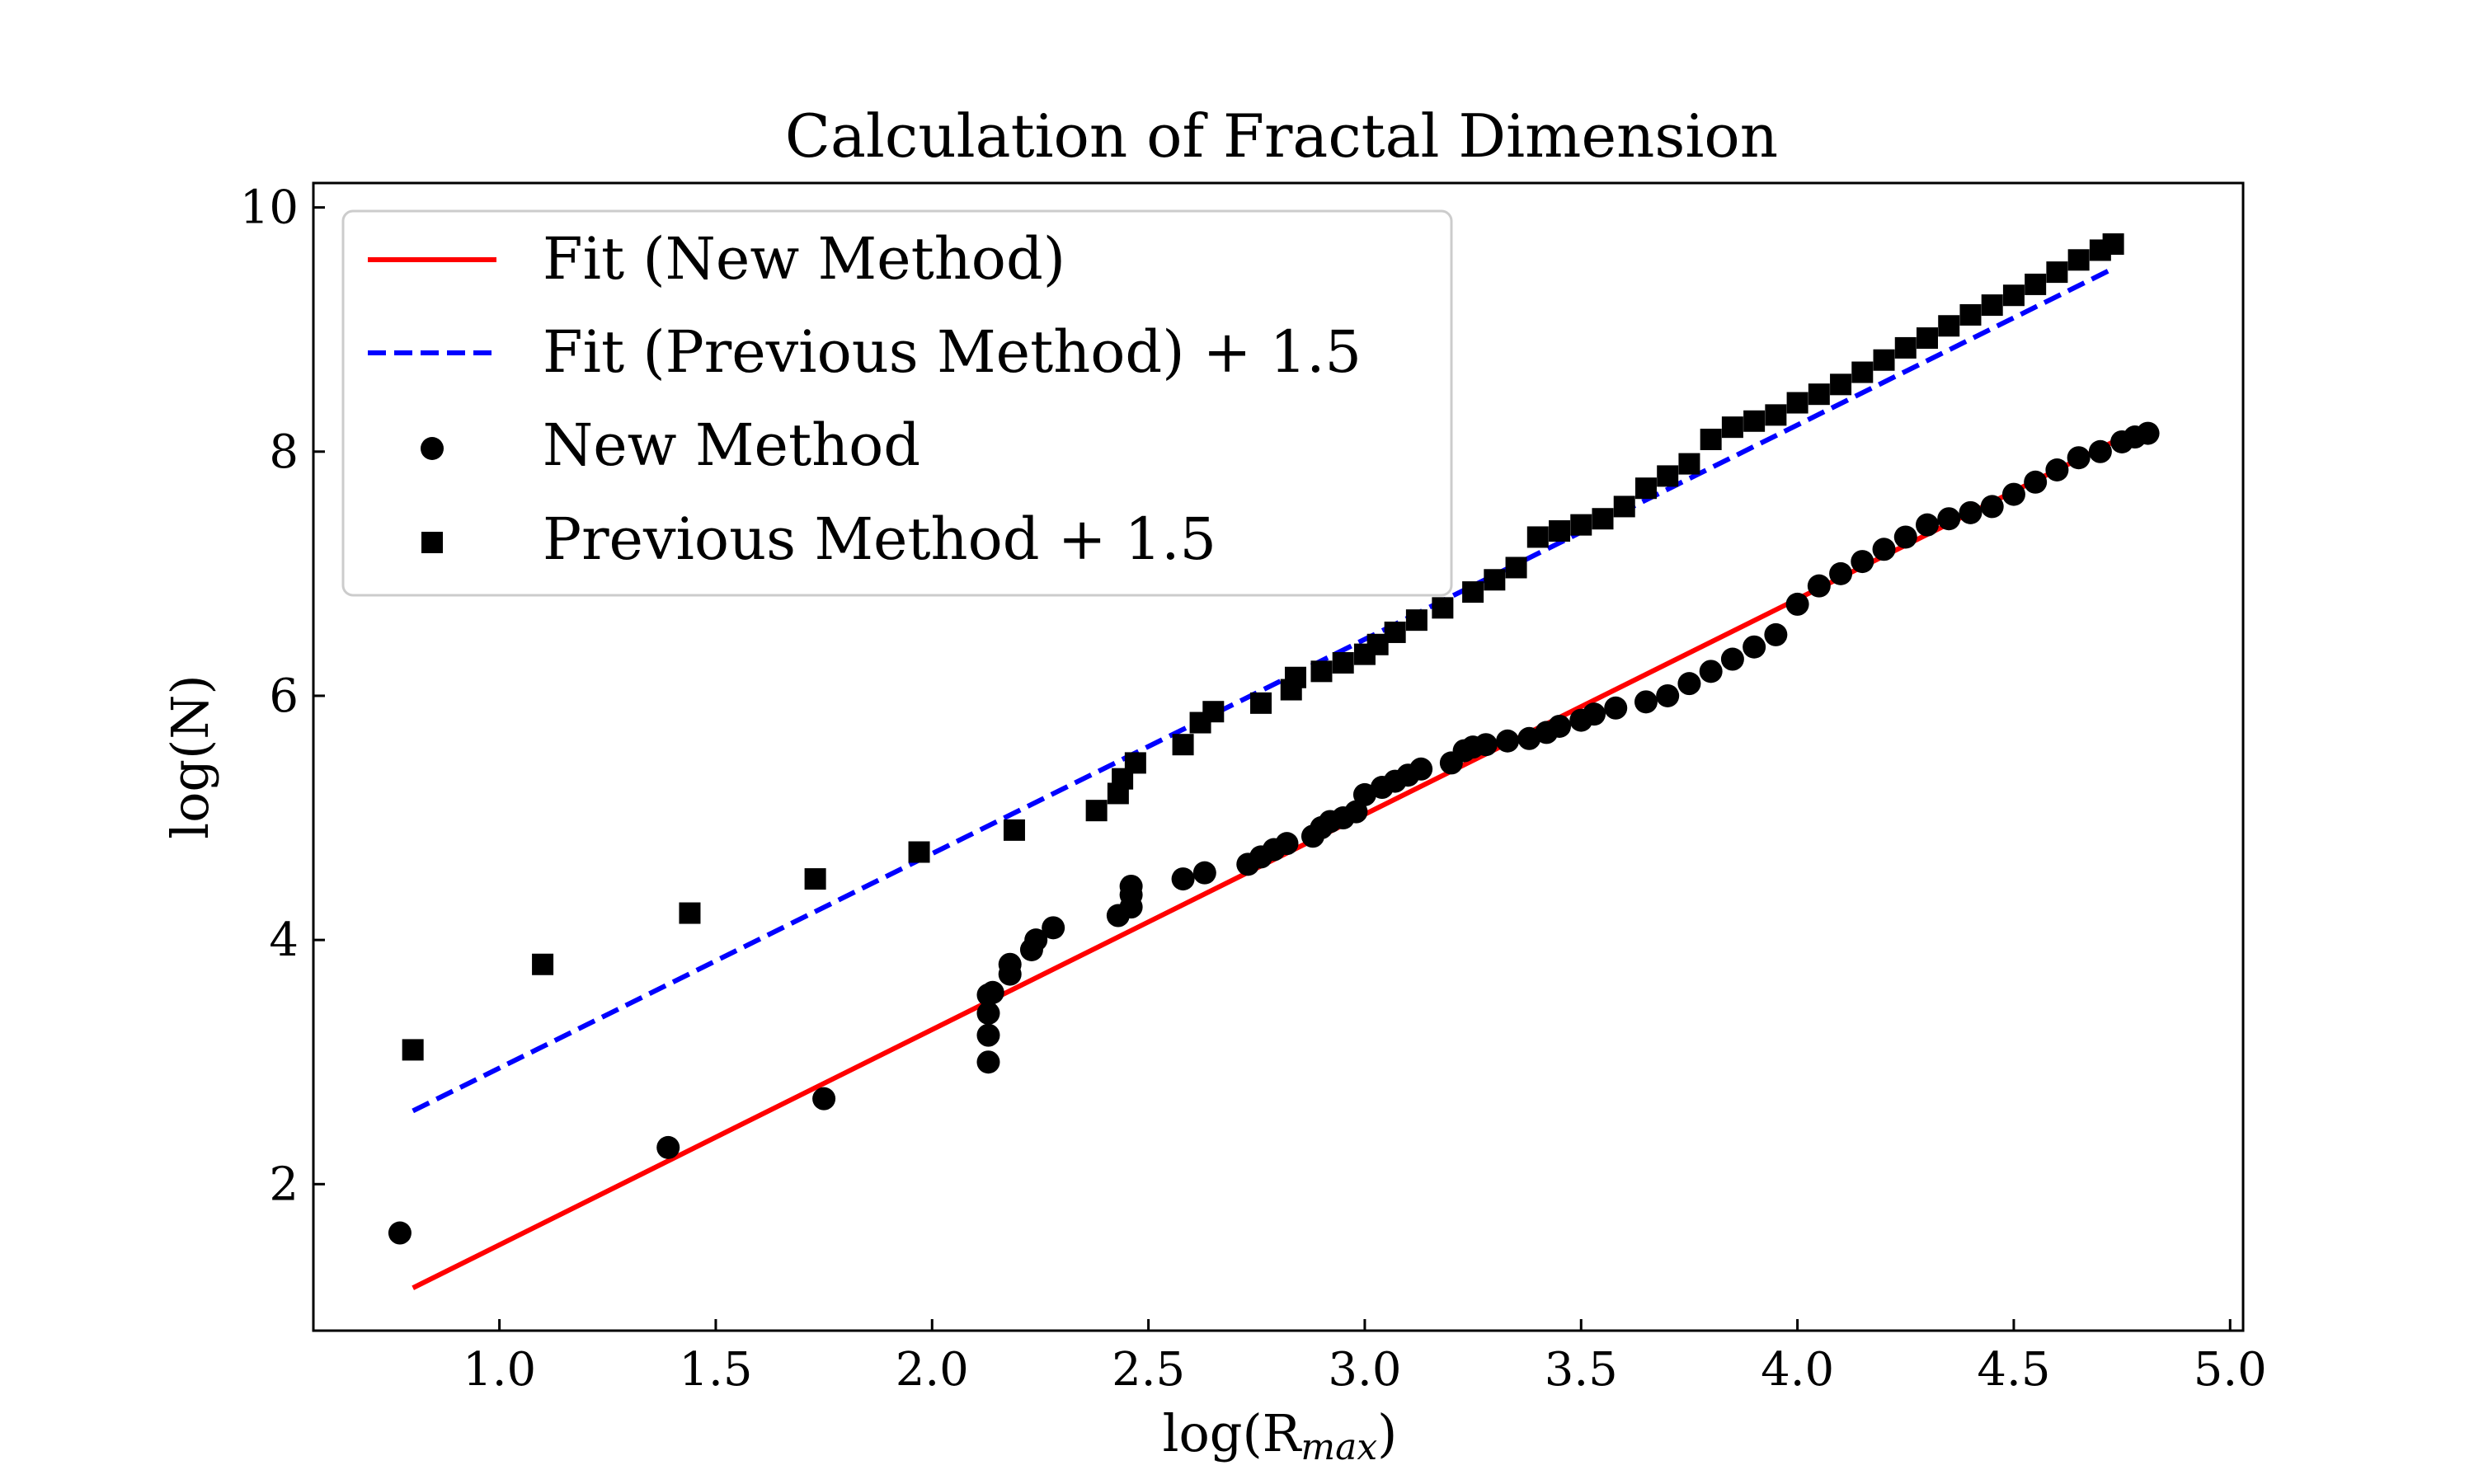  What do you see at coordinates (284, 1184) in the screenshot?
I see `y-tick-label: 2` at bounding box center [284, 1184].